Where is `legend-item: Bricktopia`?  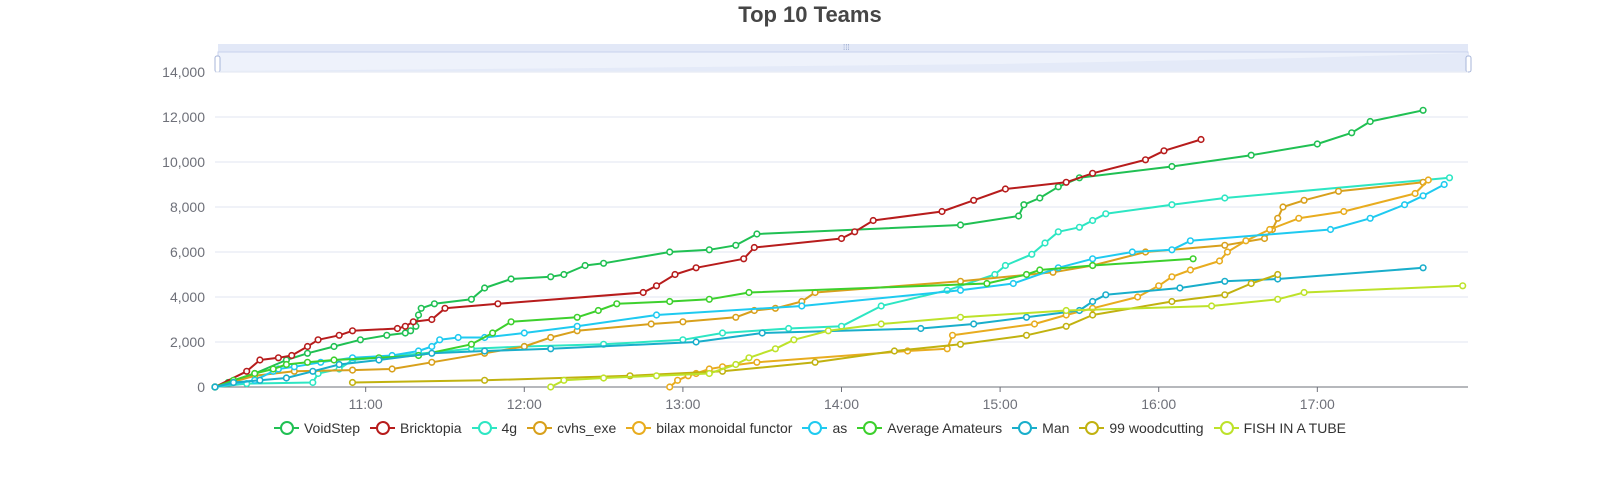
legend-item: Bricktopia is located at coordinates (416, 428).